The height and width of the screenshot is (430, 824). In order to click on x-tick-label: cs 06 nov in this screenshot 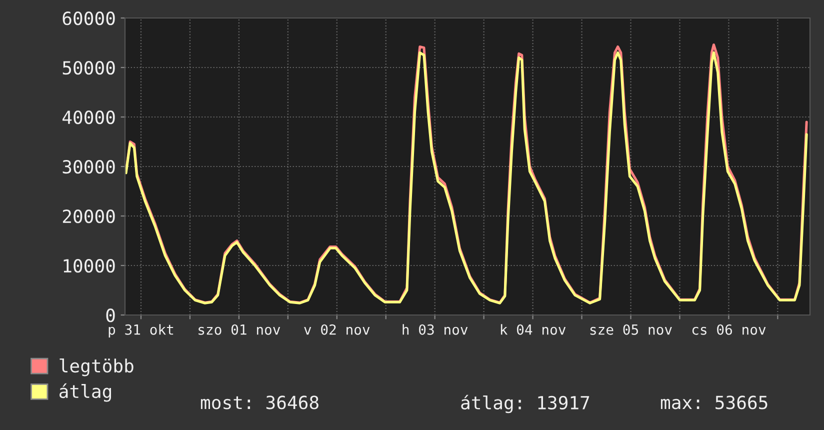, I will do `click(729, 329)`.